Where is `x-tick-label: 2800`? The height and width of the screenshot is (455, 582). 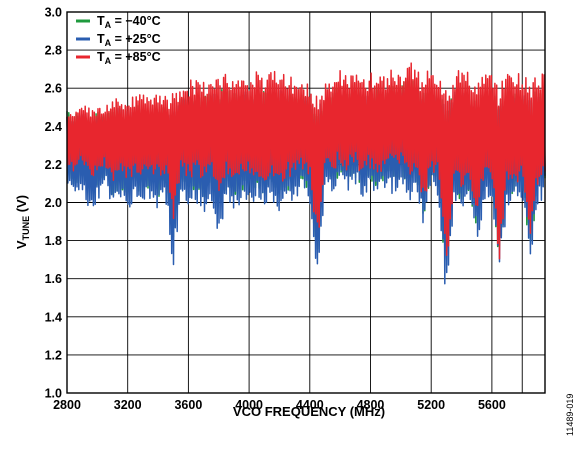 x-tick-label: 2800 is located at coordinates (67, 405).